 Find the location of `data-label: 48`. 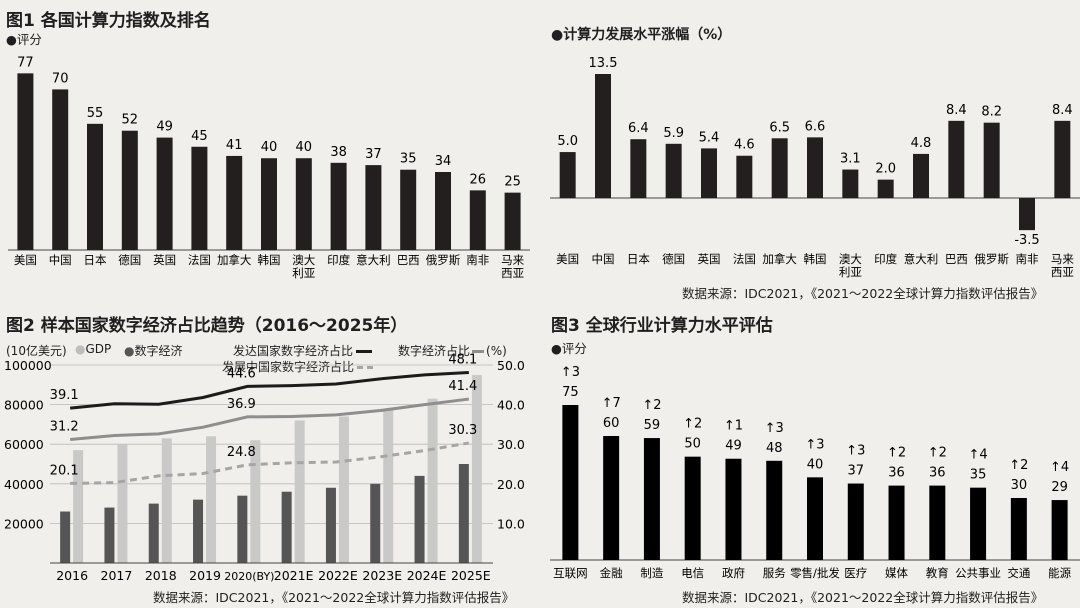

data-label: 48 is located at coordinates (774, 448).